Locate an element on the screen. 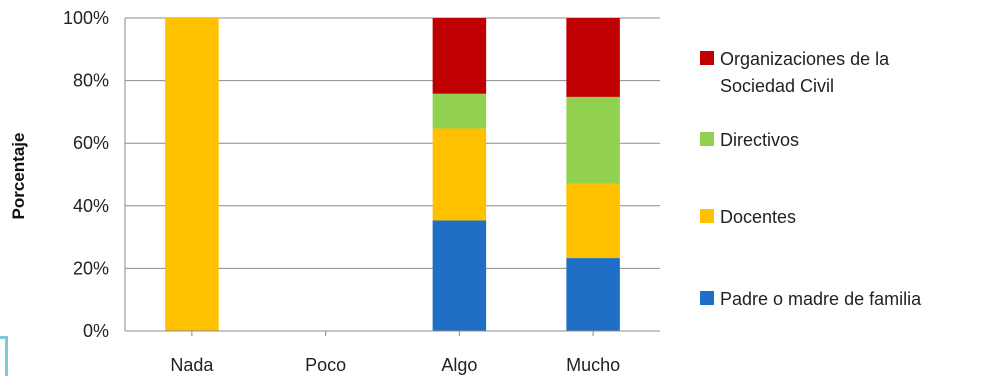 This screenshot has width=993, height=380. legend-label: Docentes is located at coordinates (758, 217).